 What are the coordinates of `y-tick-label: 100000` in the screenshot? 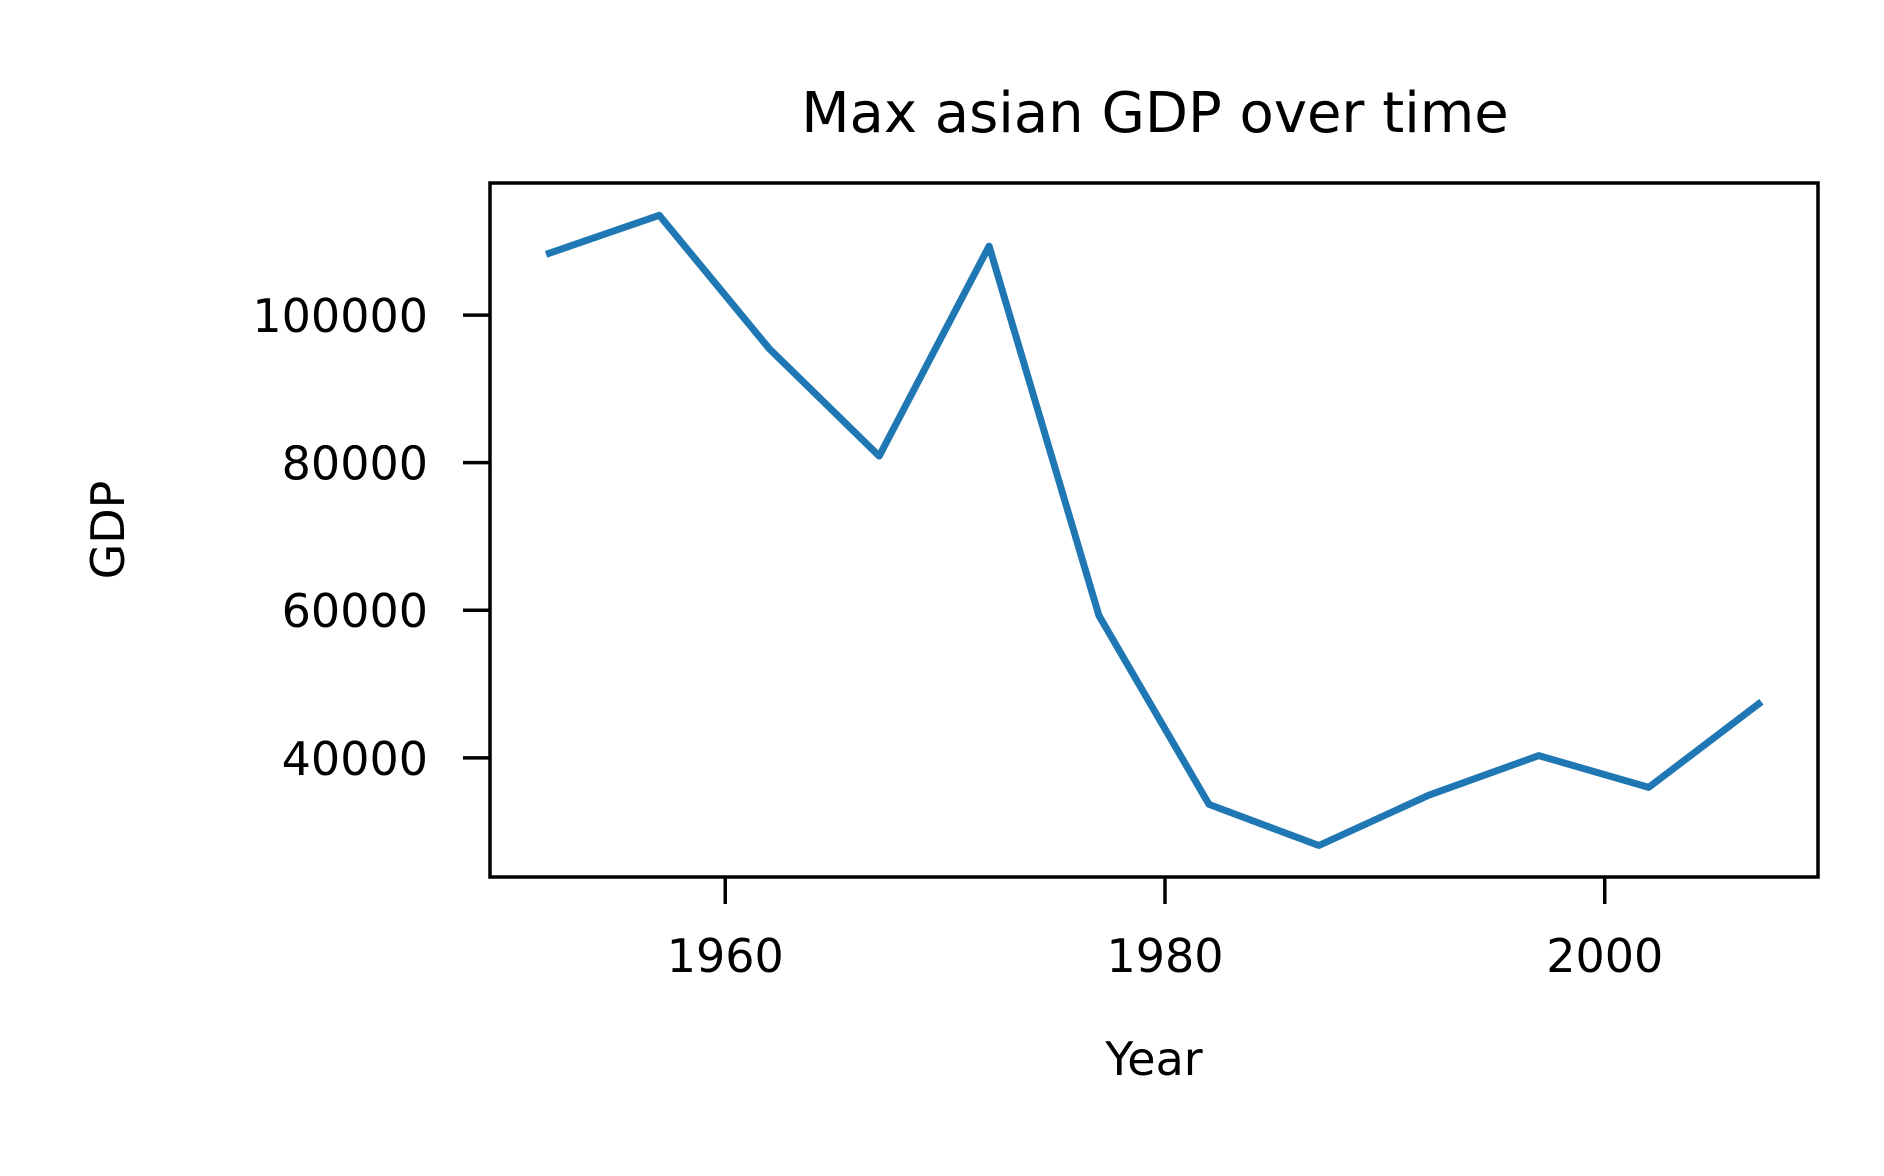 It's located at (340, 316).